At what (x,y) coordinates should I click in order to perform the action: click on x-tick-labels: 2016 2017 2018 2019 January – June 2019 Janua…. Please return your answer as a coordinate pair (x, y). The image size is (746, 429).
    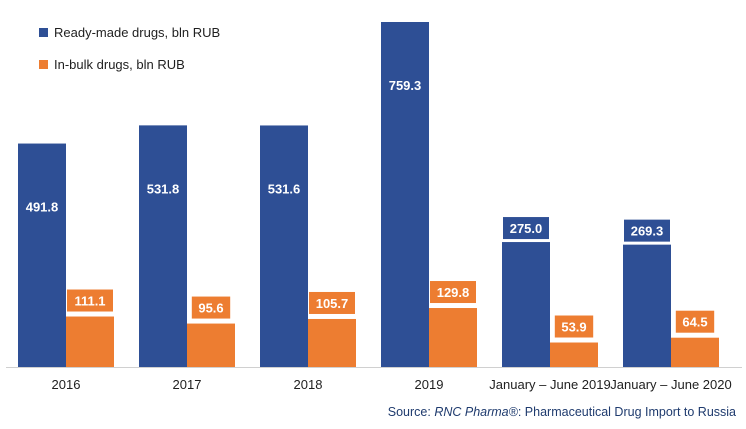
    Looking at the image, I should click on (392, 384).